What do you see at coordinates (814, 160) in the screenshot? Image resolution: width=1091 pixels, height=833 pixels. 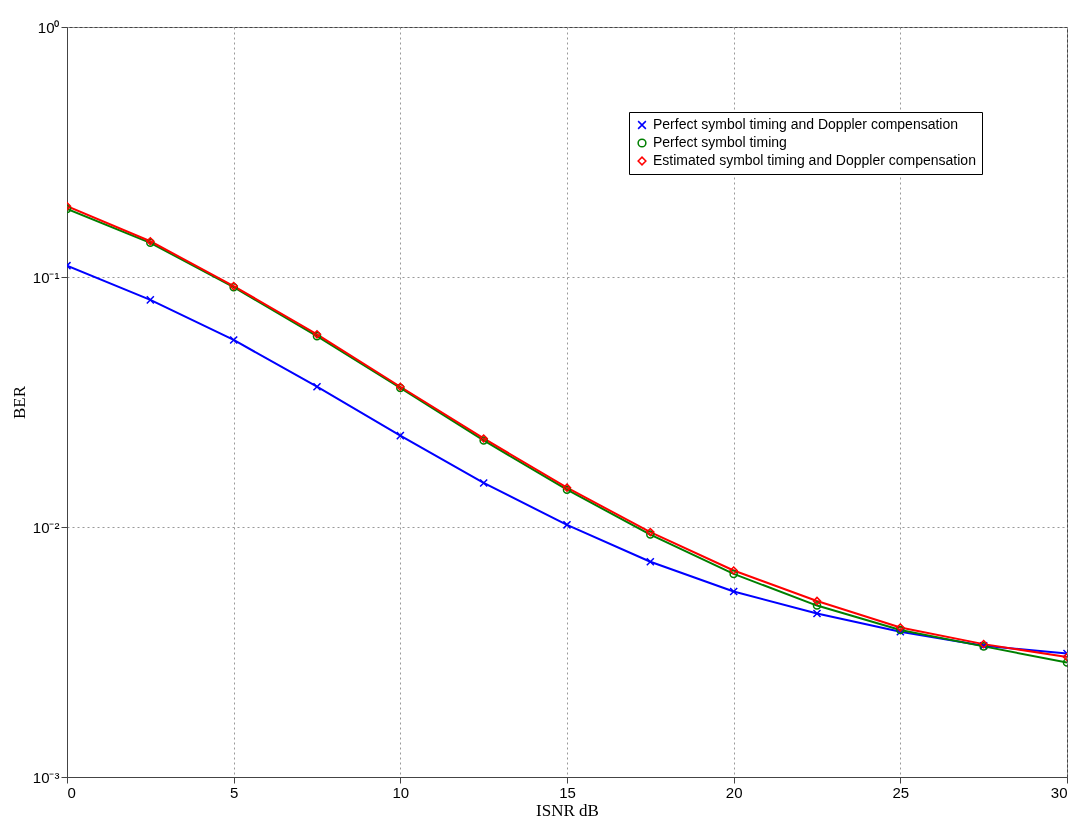 I see `legend-label: Estimated symbol timing and Doppler compensation` at bounding box center [814, 160].